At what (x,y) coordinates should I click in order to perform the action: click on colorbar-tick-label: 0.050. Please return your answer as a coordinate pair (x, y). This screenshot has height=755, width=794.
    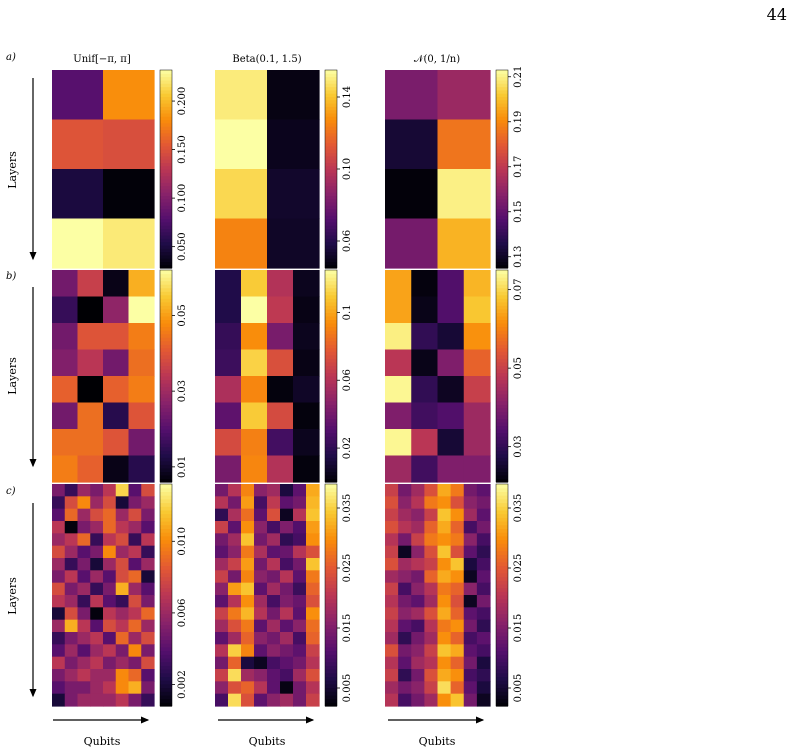
    Looking at the image, I should click on (182, 246).